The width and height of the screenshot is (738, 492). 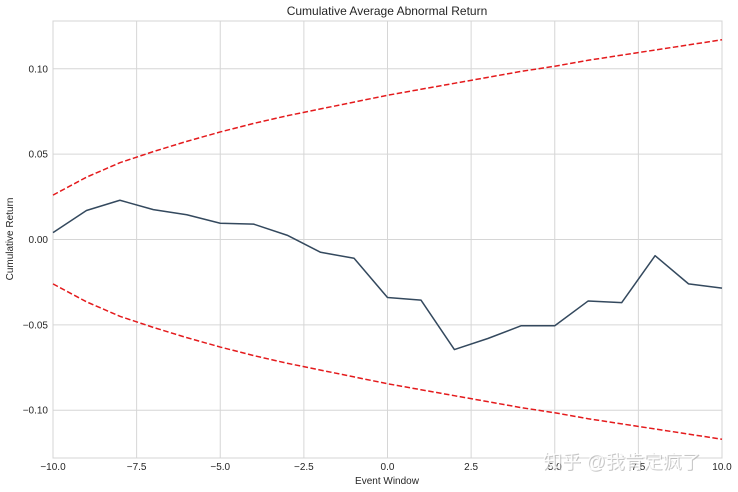 I want to click on y-tick-label: −0.10, so click(x=36, y=411).